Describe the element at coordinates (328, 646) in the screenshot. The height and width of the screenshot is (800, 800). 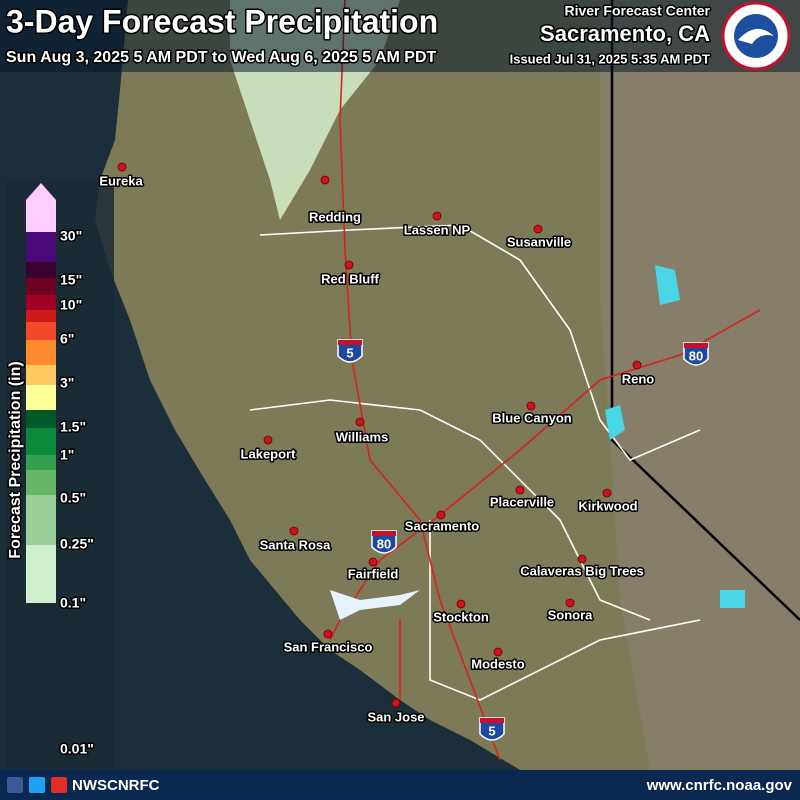
I see `city-label: San Francisco` at that location.